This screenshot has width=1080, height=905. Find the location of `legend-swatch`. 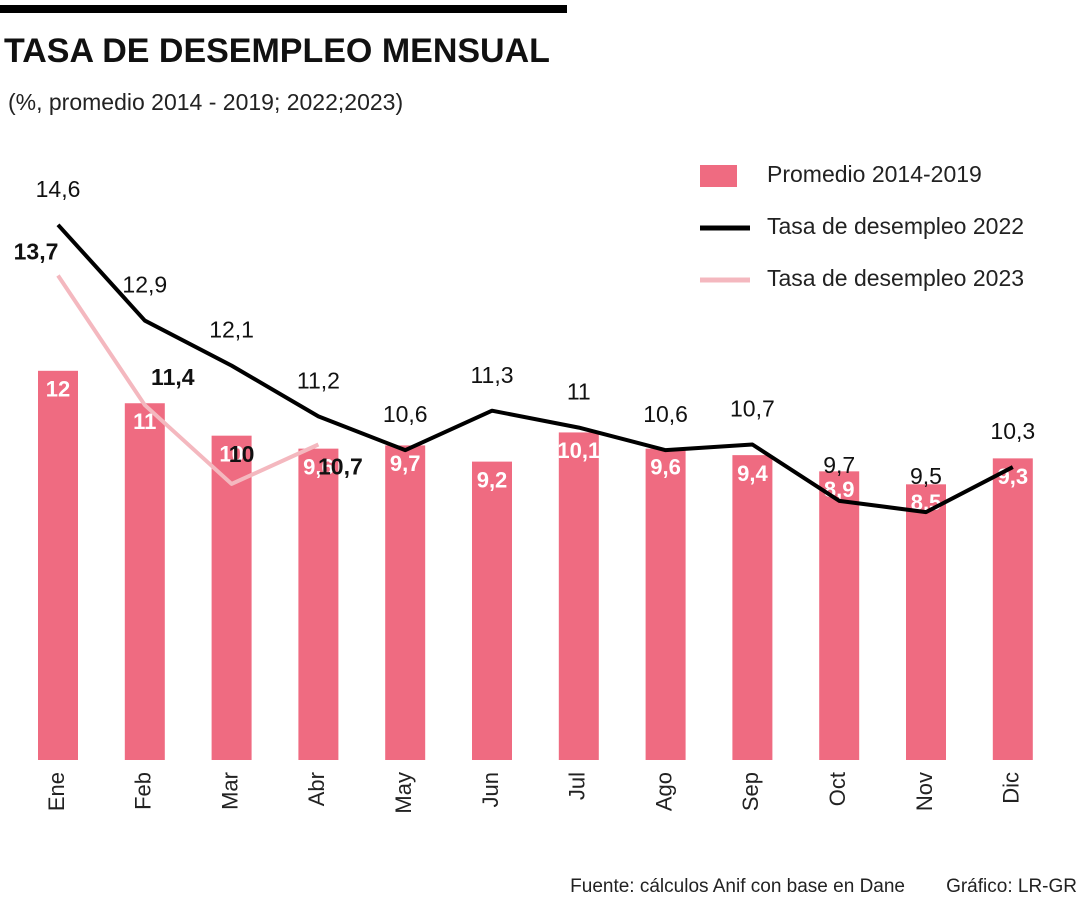

legend-swatch is located at coordinates (718, 176).